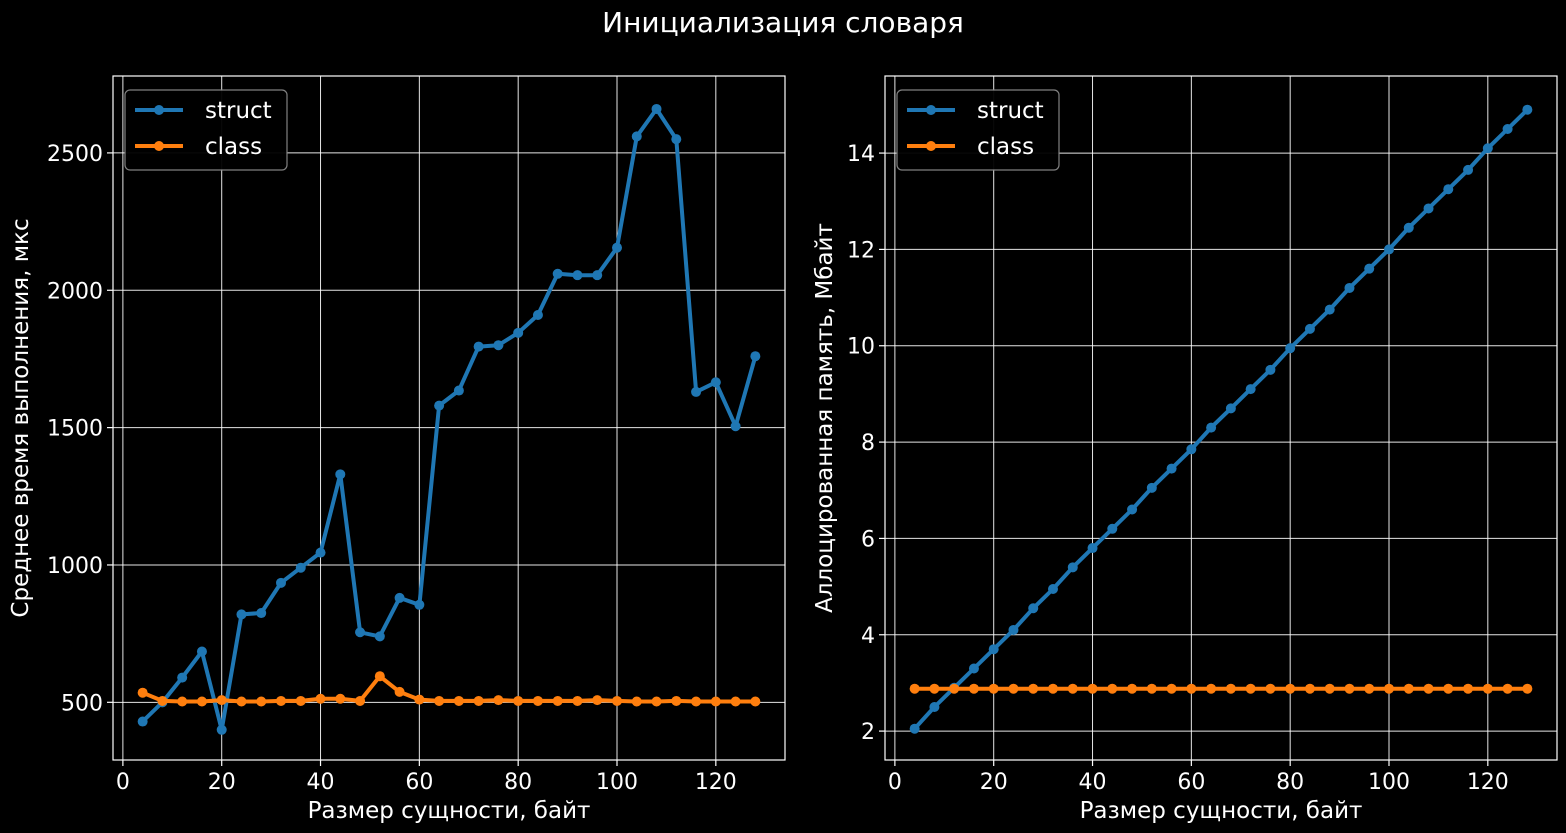 The width and height of the screenshot is (1566, 833). I want to click on y-tick-label: 12, so click(861, 250).